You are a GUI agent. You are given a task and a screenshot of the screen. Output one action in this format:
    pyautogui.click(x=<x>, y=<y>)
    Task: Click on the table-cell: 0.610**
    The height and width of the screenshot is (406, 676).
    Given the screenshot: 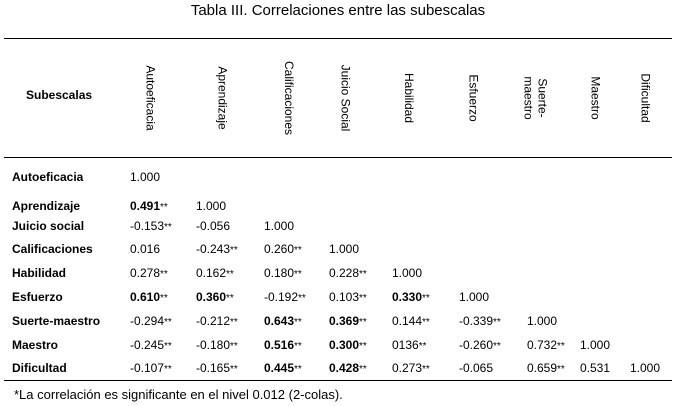 What is the action you would take?
    pyautogui.click(x=149, y=297)
    